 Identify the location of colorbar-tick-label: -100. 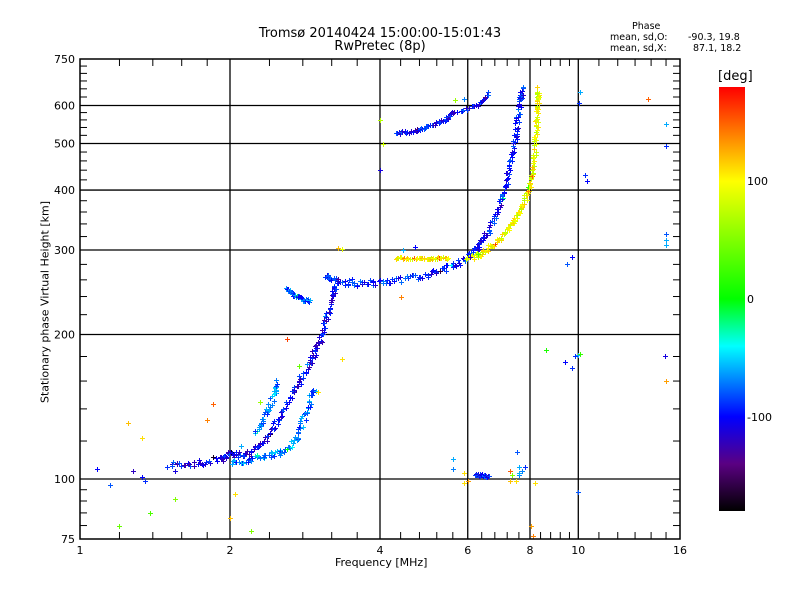
(759, 417).